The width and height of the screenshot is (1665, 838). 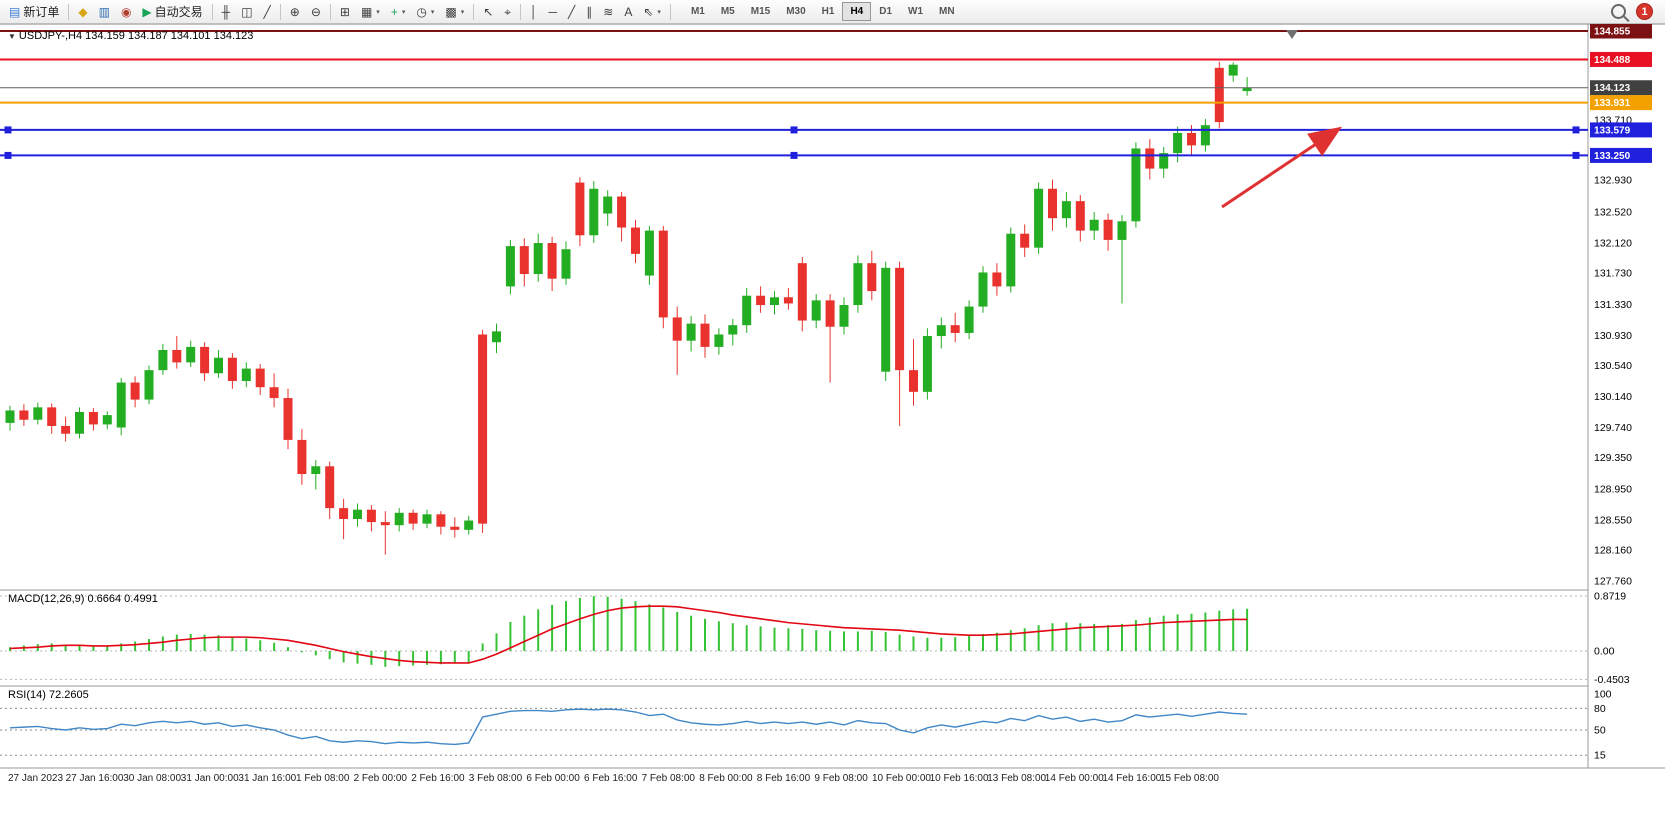 I want to click on notification-badge: 1, so click(x=1644, y=11).